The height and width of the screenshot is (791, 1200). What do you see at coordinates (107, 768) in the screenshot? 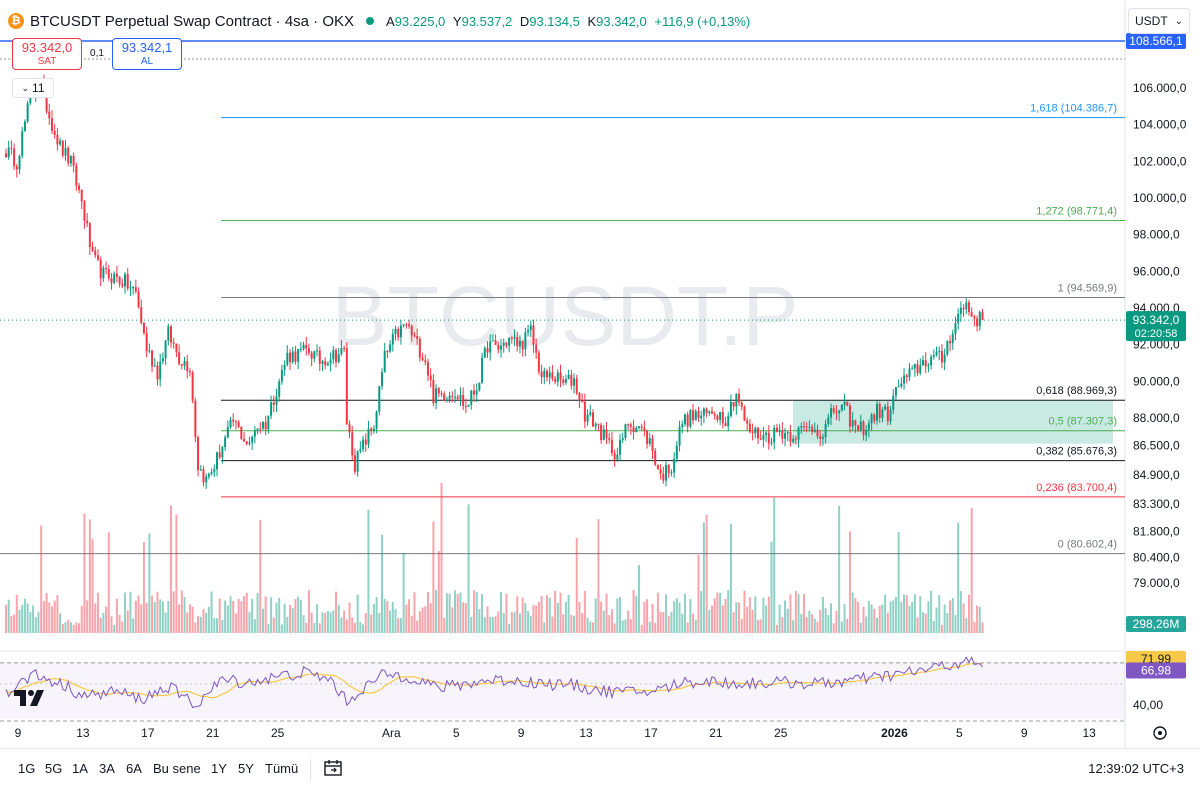
I see `range-button-3a: 3A` at bounding box center [107, 768].